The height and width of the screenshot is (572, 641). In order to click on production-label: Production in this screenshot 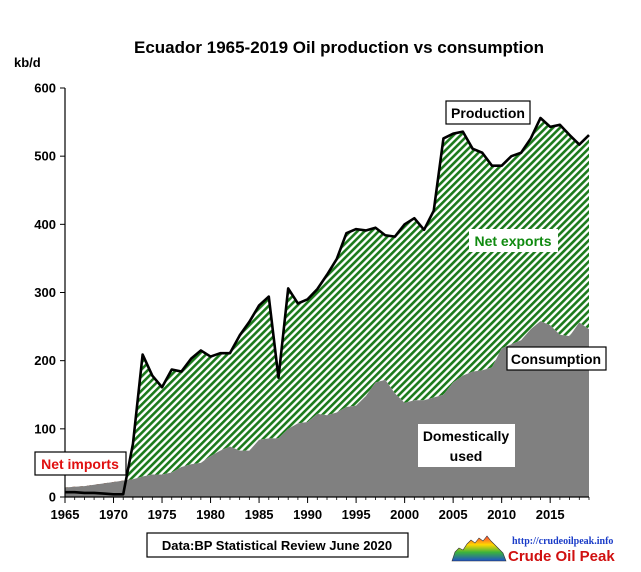, I will do `click(488, 113)`.